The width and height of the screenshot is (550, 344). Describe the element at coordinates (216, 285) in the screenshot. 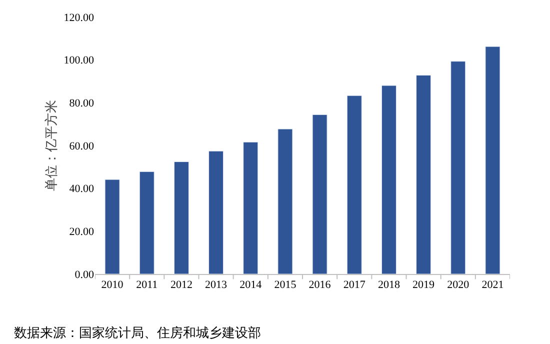

I see `x-tick-label: 2013` at that location.